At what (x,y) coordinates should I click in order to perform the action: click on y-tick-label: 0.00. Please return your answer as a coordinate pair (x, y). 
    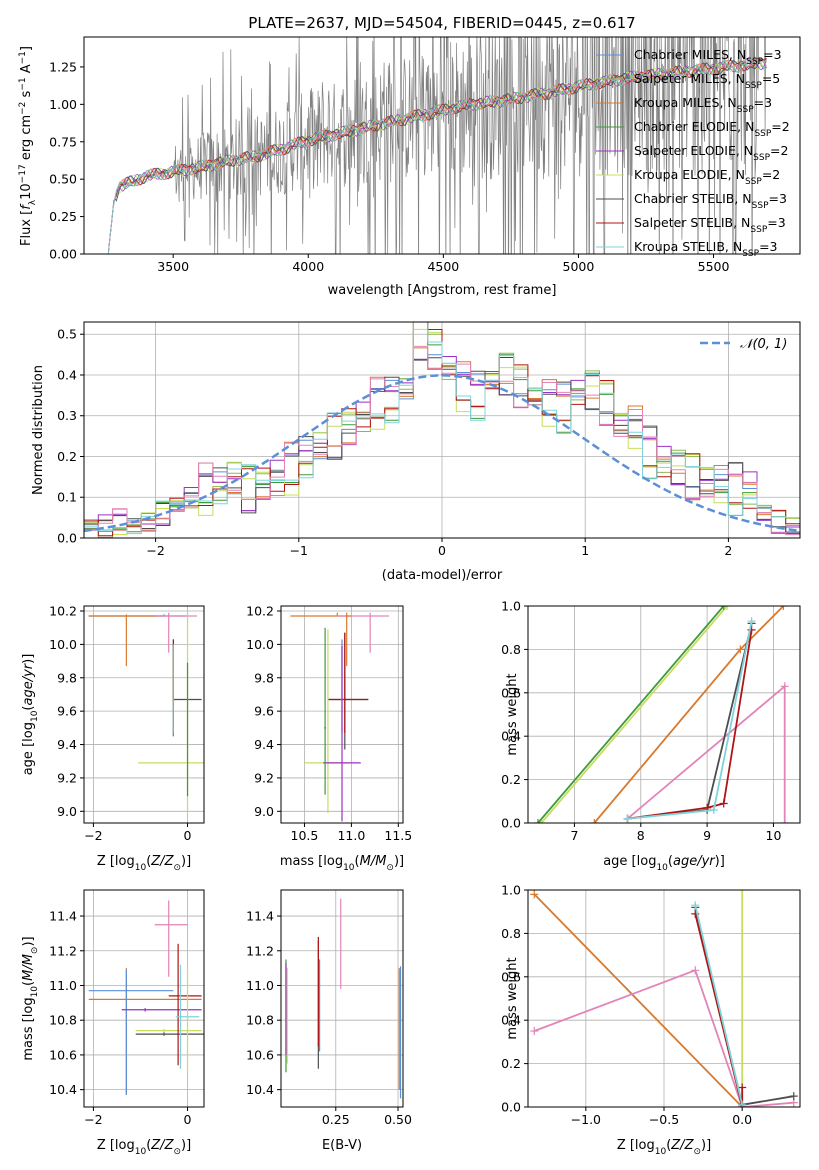
    Looking at the image, I should click on (63, 254).